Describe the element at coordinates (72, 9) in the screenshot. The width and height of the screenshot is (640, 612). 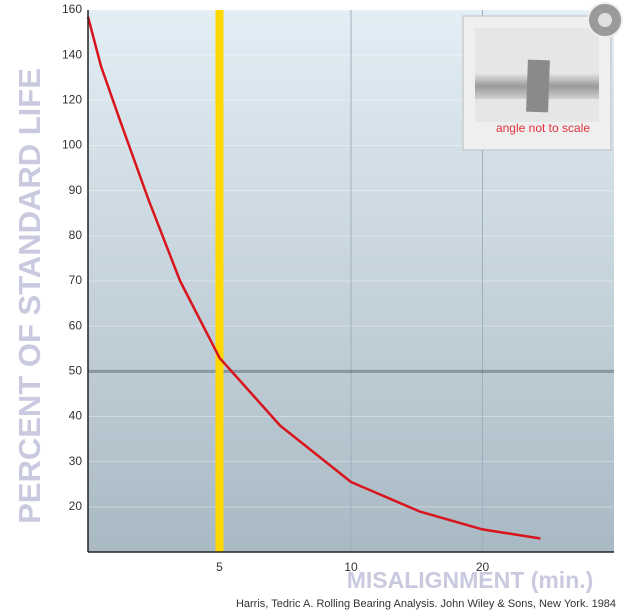
I see `y-tick-label: 160` at that location.